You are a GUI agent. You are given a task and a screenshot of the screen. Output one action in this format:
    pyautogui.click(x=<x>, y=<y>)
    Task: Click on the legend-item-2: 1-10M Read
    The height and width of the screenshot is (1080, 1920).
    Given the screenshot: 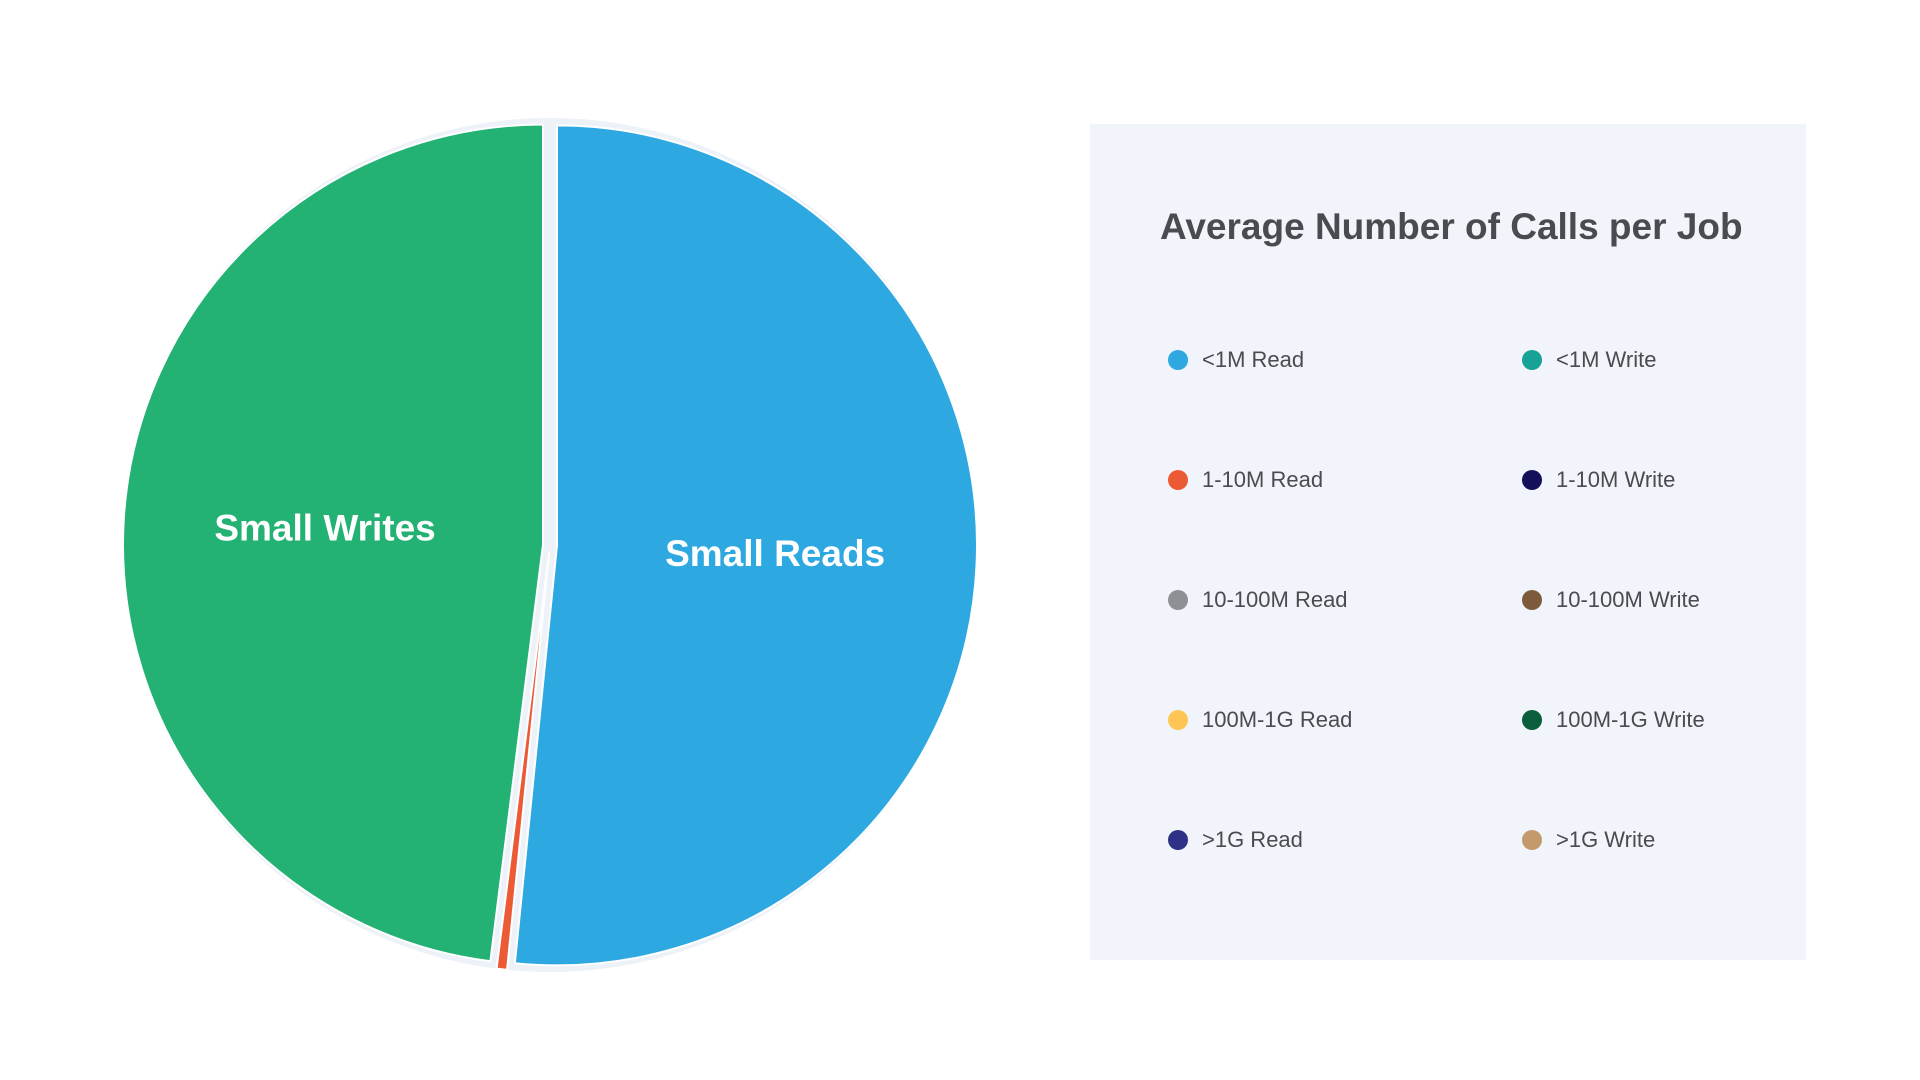 What is the action you would take?
    pyautogui.click(x=1245, y=480)
    